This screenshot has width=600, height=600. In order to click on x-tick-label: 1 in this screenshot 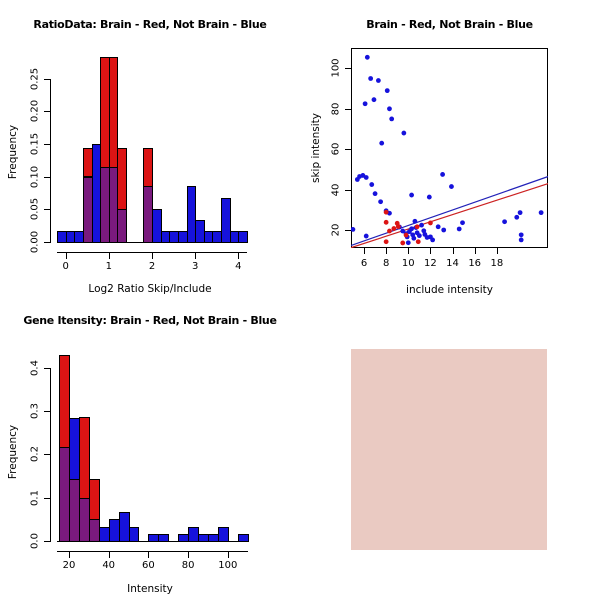, I will do `click(109, 266)`.